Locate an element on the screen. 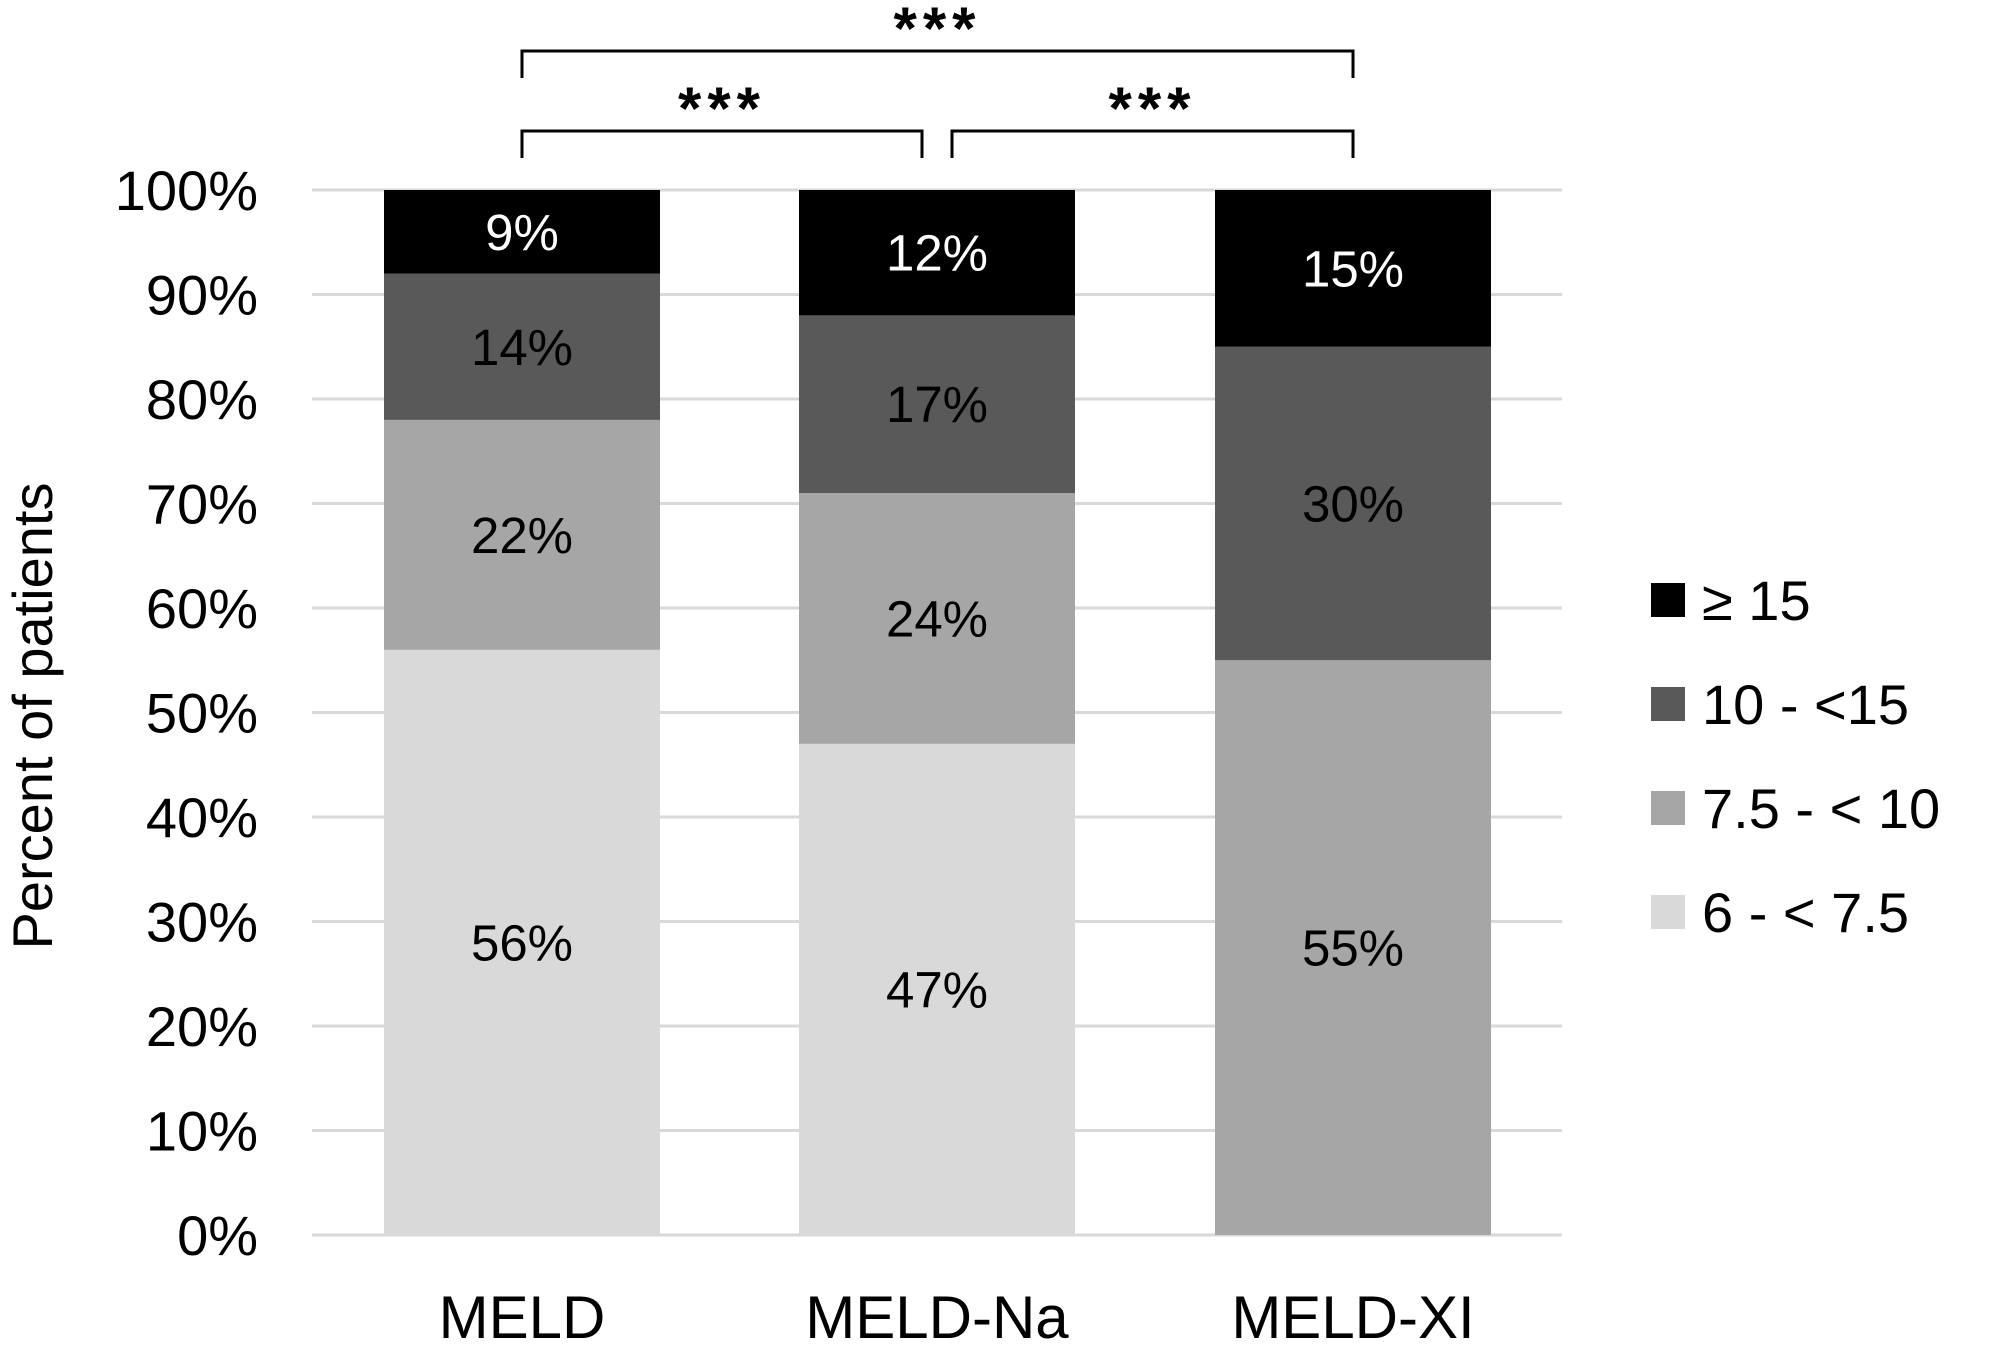 Image resolution: width=1992 pixels, height=1363 pixels. y-tick-label: 70% is located at coordinates (202, 504).